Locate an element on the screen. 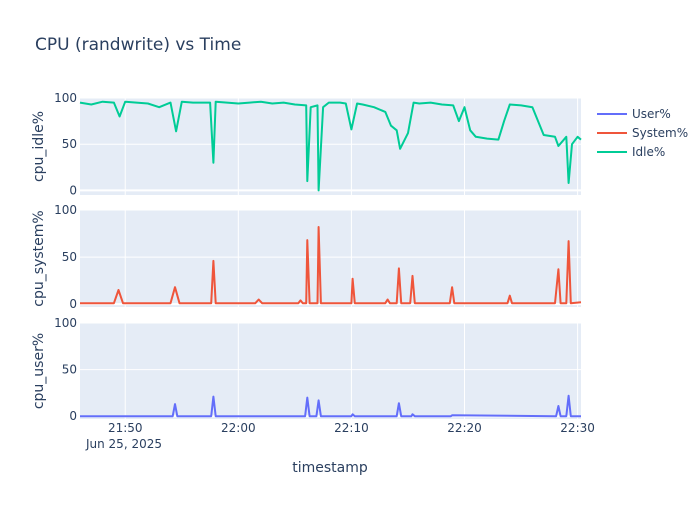 This screenshot has height=505, width=700. x-axis-title: timestamp is located at coordinates (330, 468).